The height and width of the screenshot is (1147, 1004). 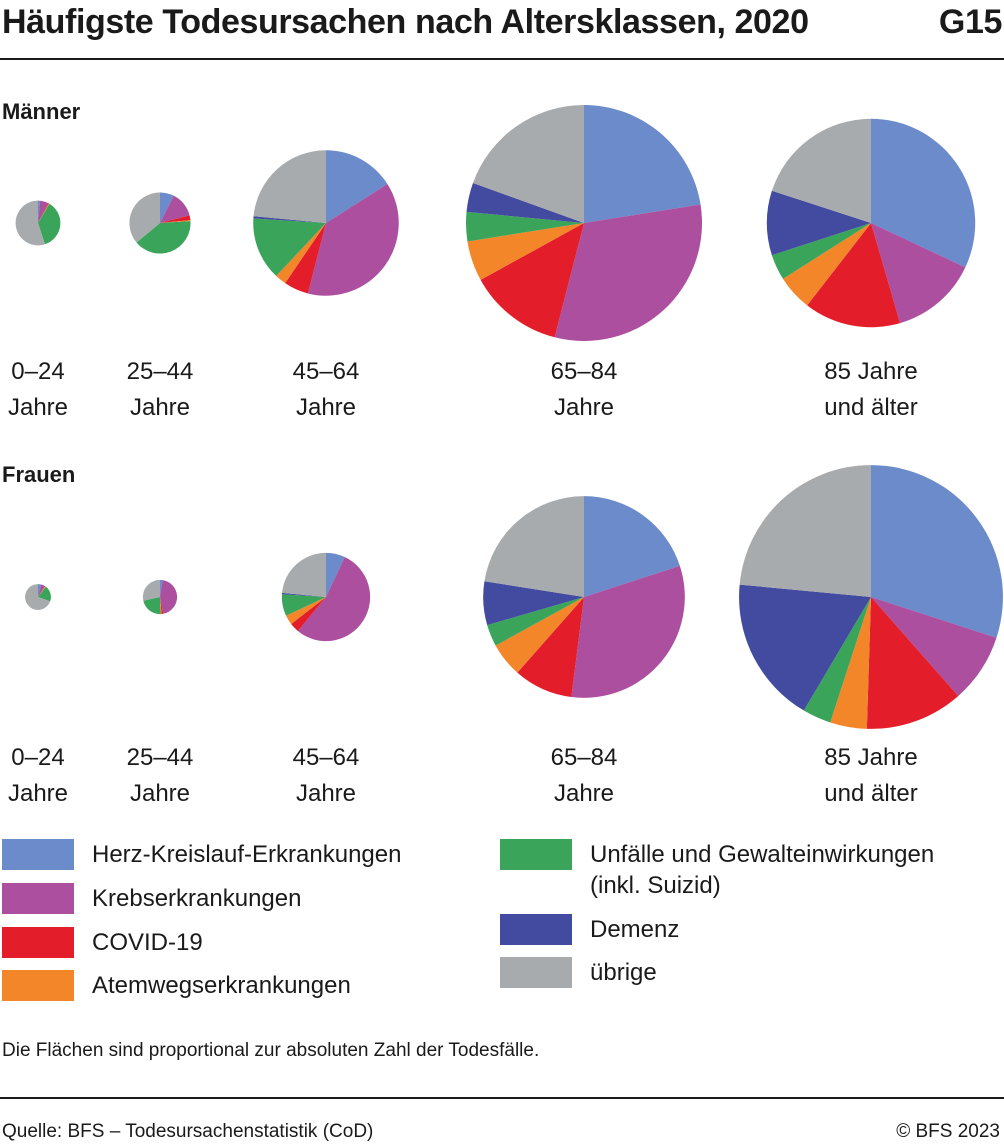 I want to click on age-label-line1: 45–64, so click(x=326, y=371).